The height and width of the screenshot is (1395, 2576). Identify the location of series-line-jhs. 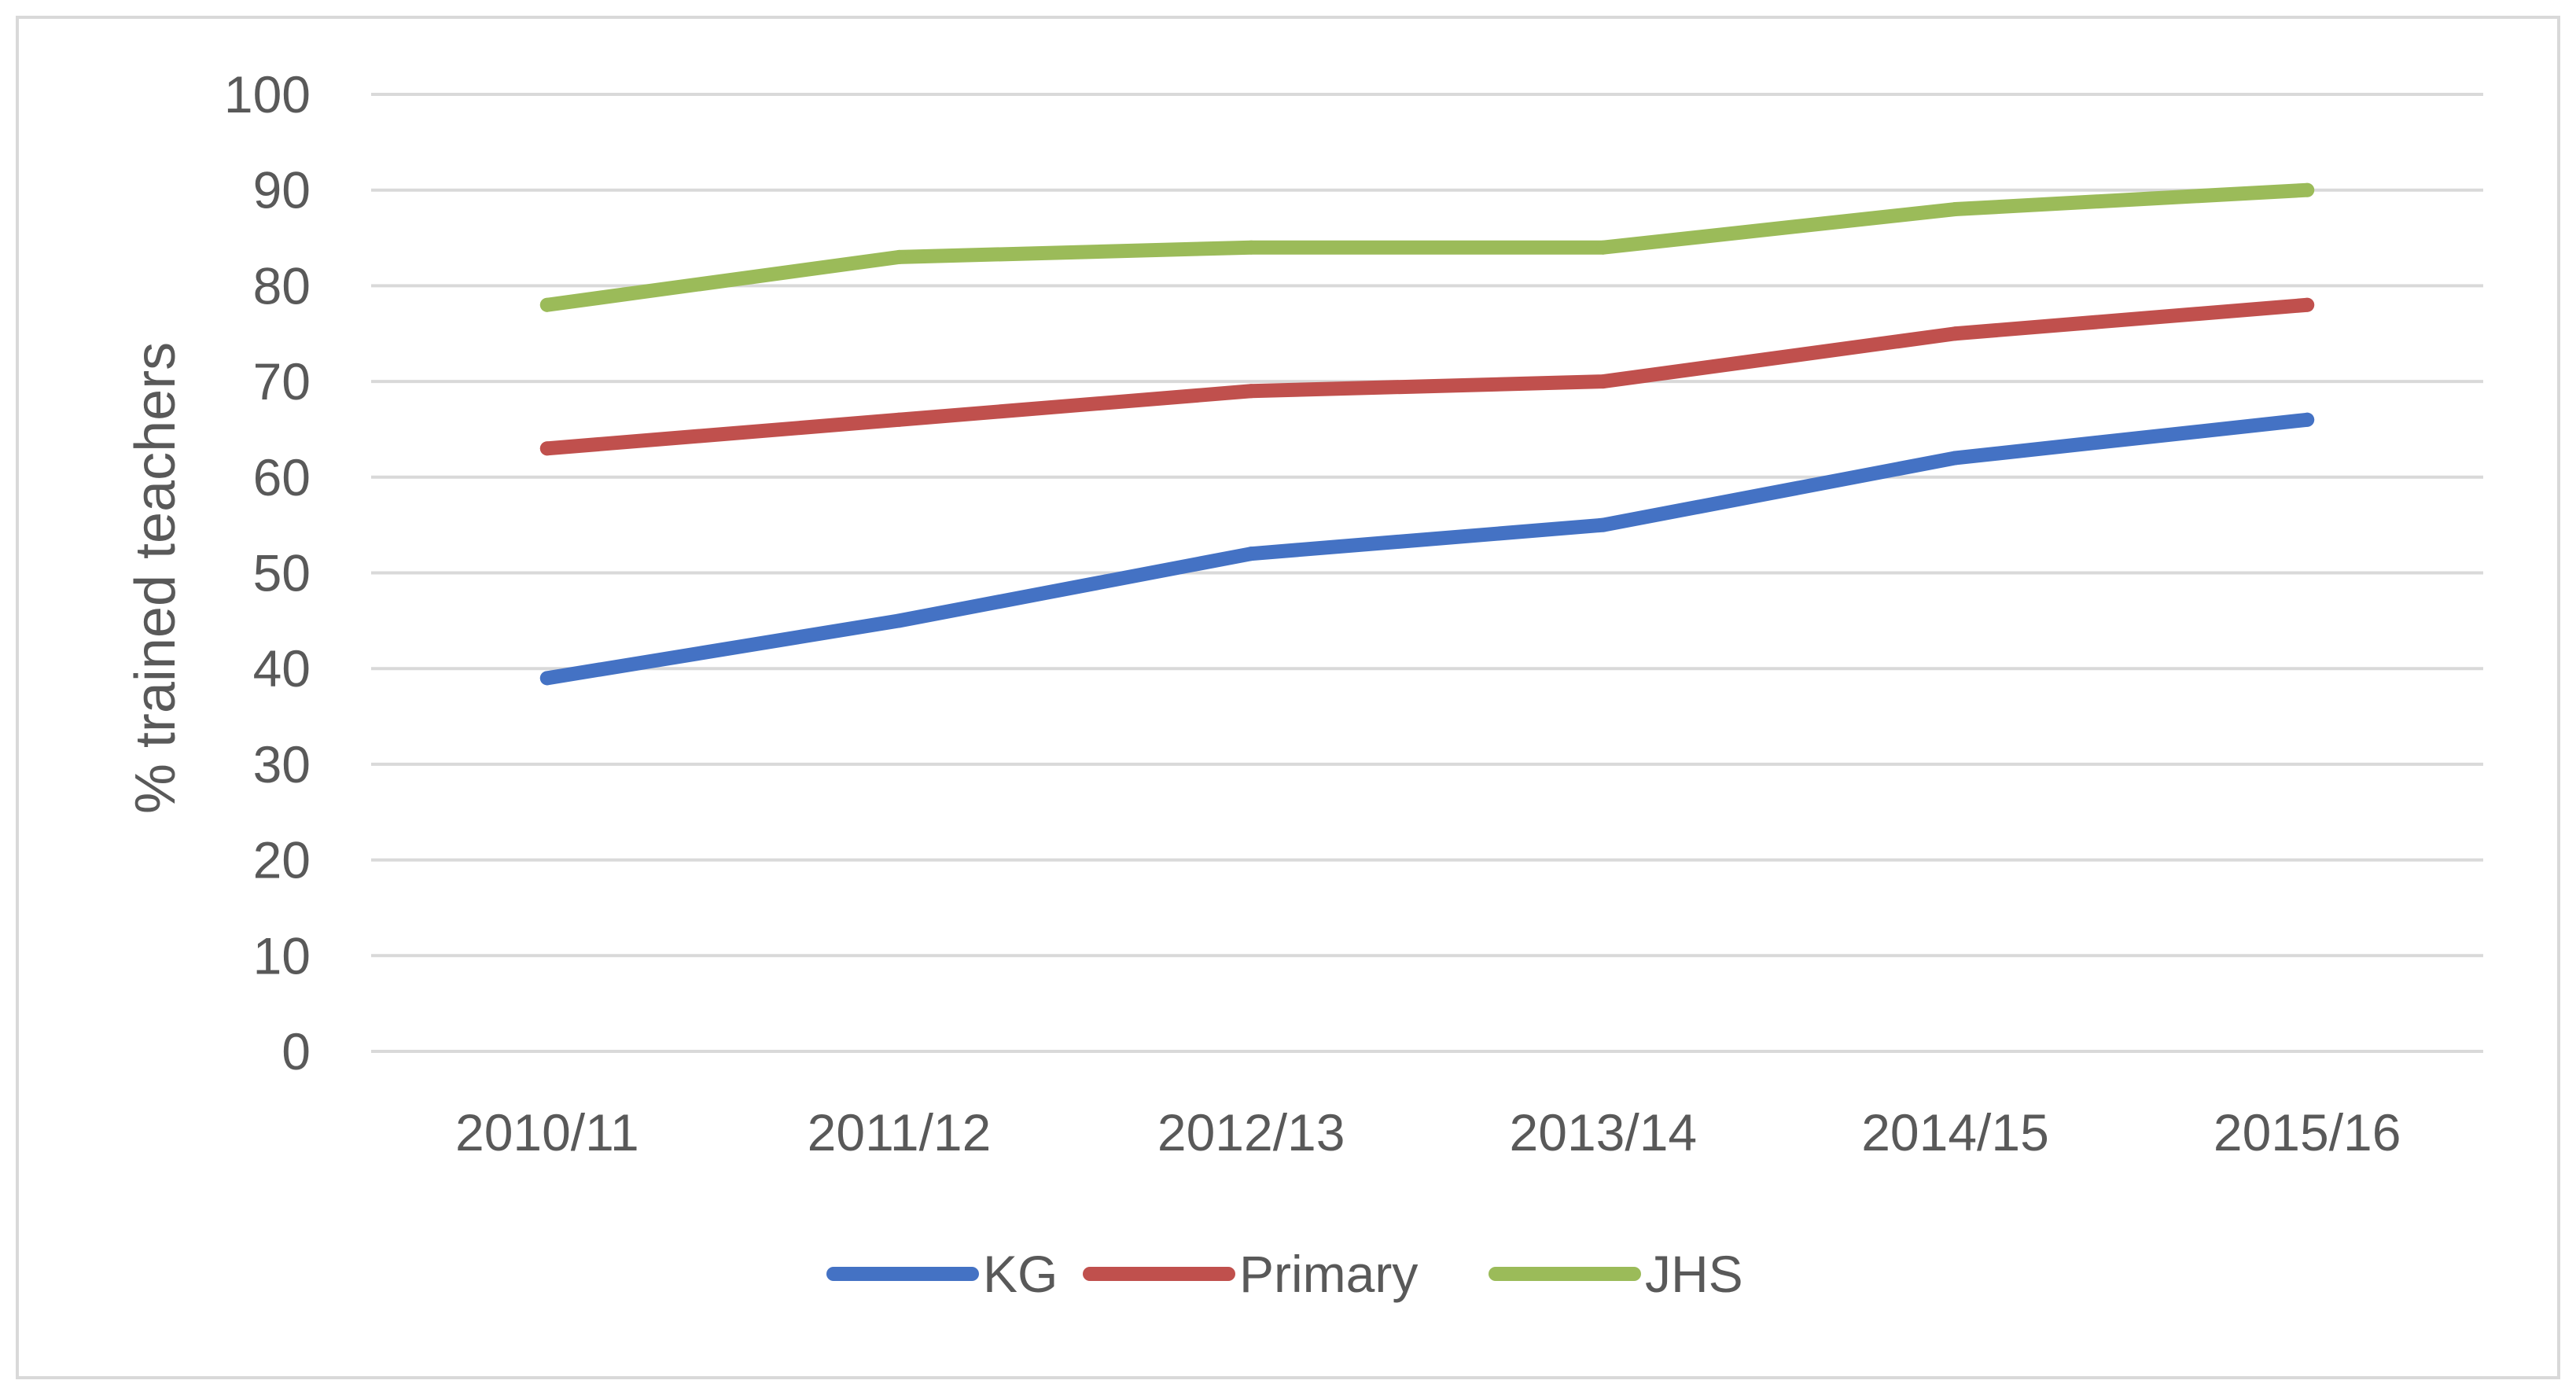
(1427, 247).